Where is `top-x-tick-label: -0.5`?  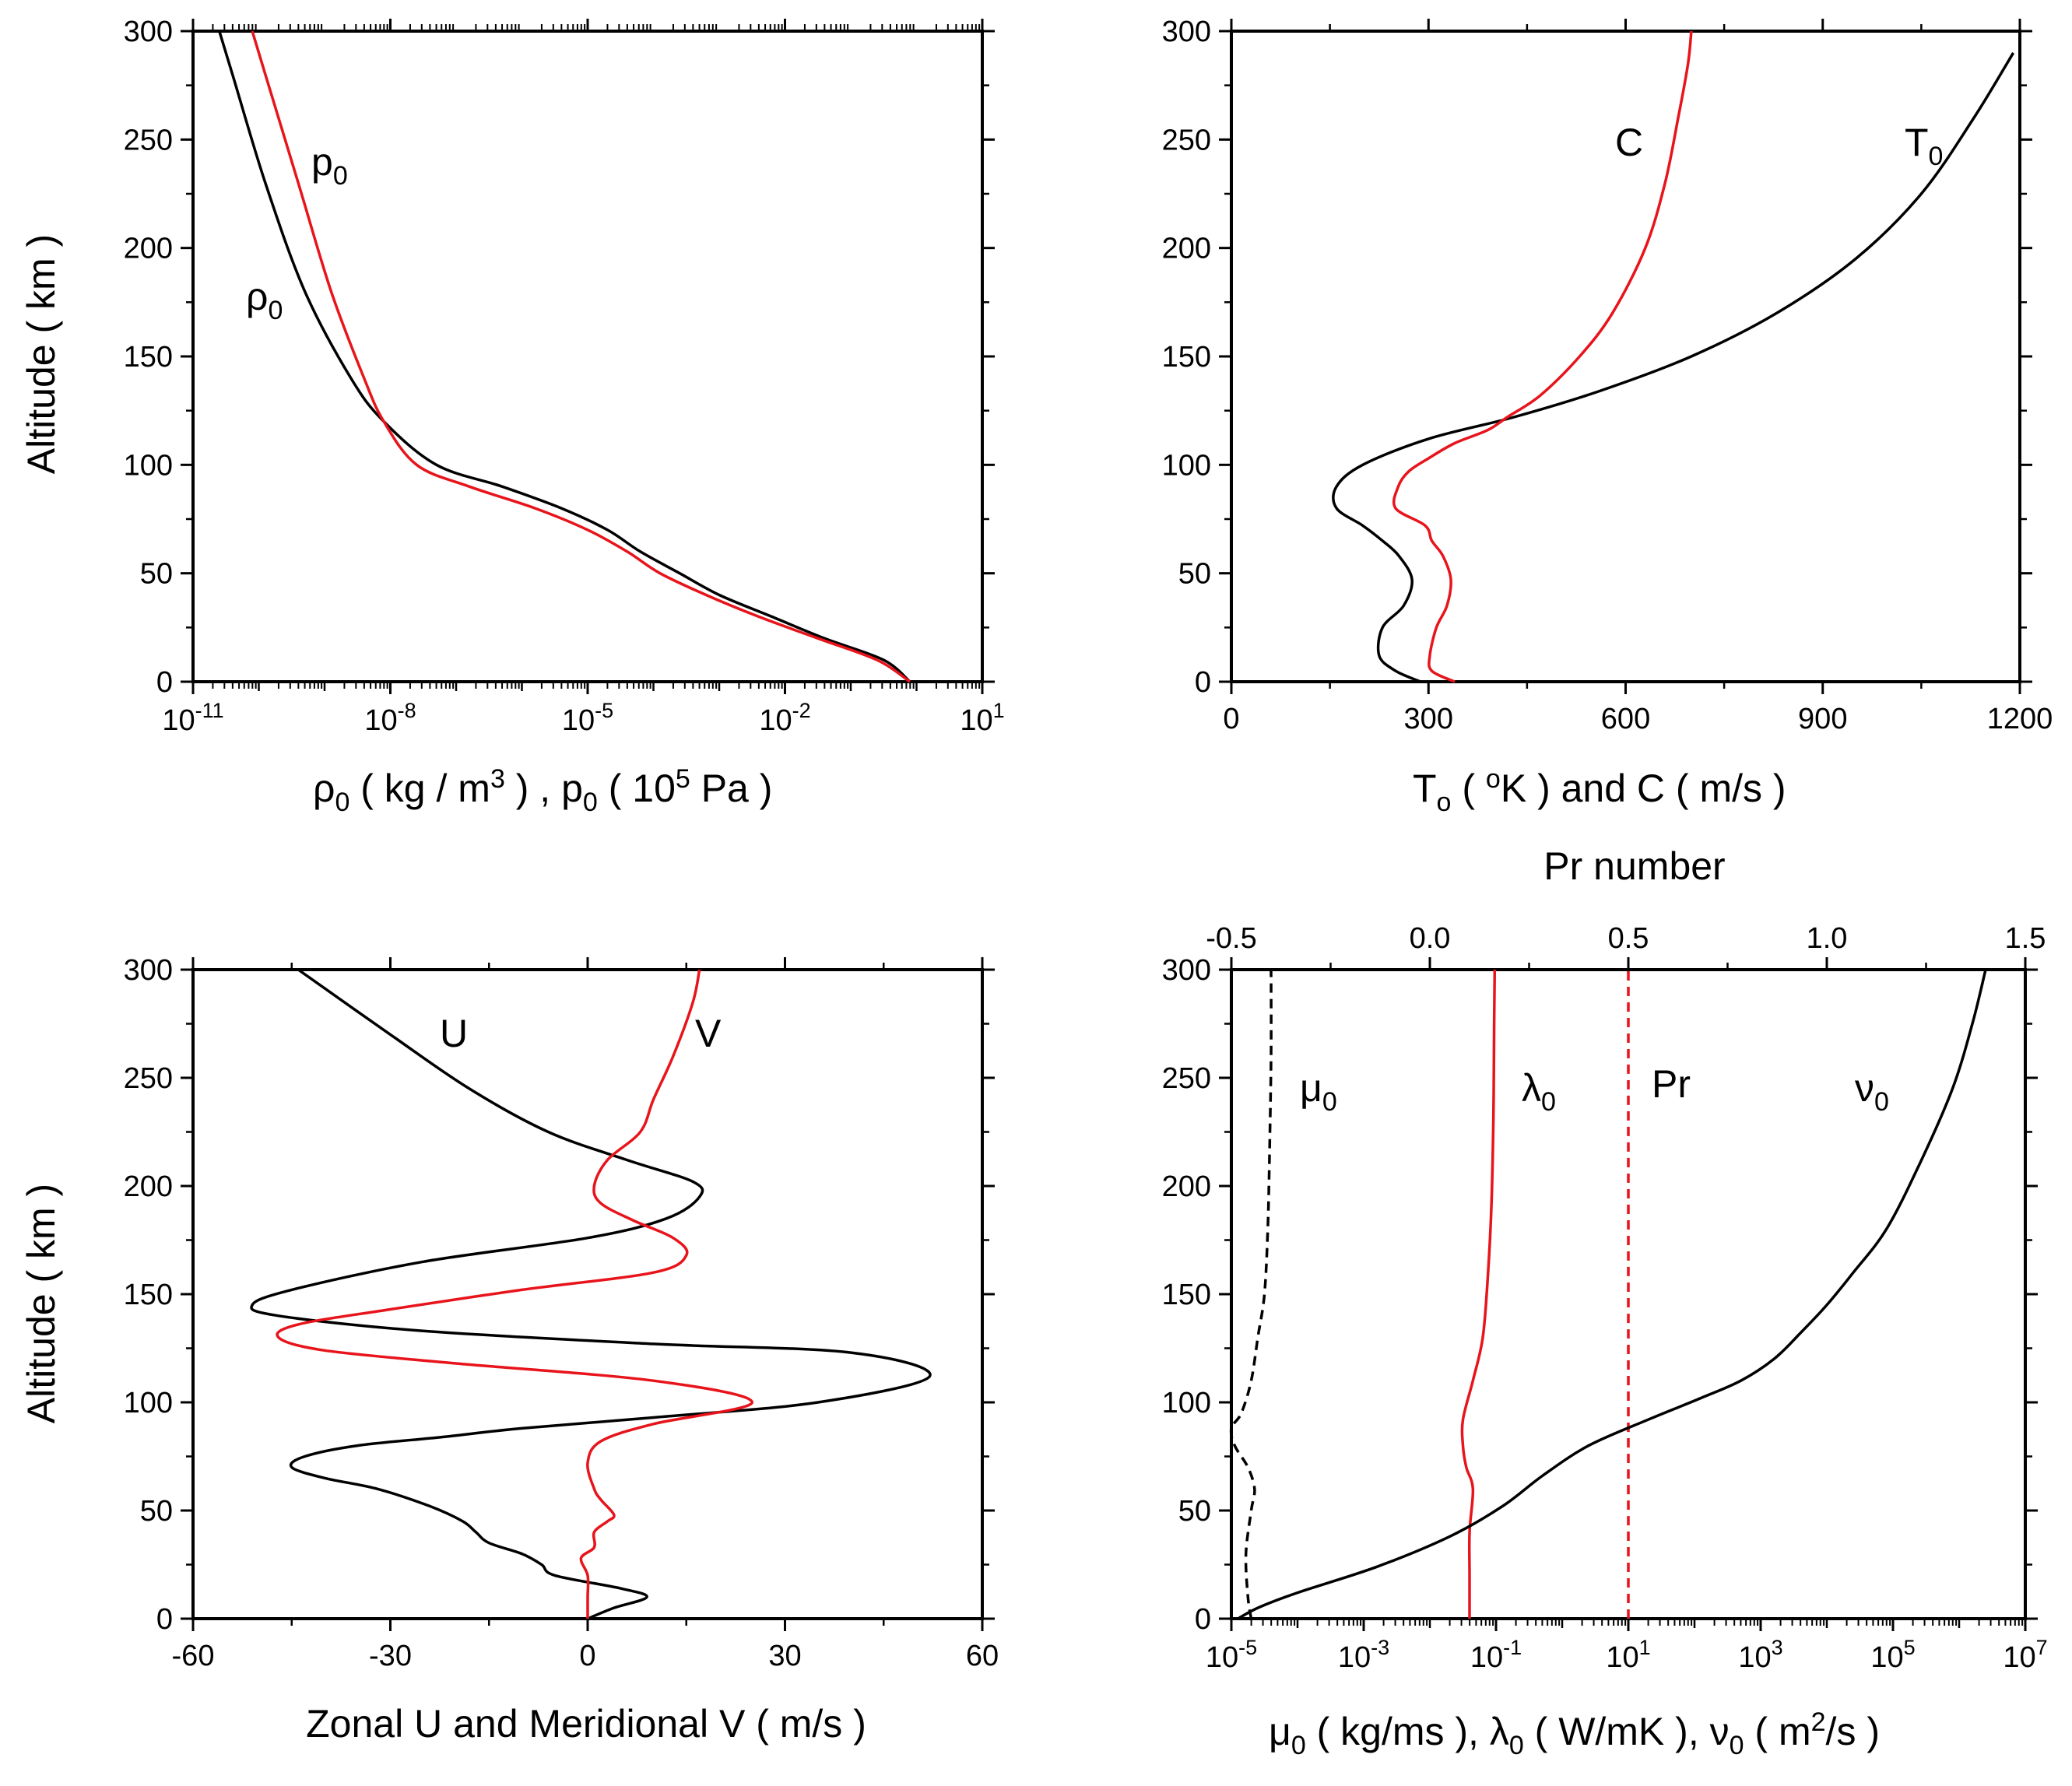 top-x-tick-label: -0.5 is located at coordinates (1231, 938).